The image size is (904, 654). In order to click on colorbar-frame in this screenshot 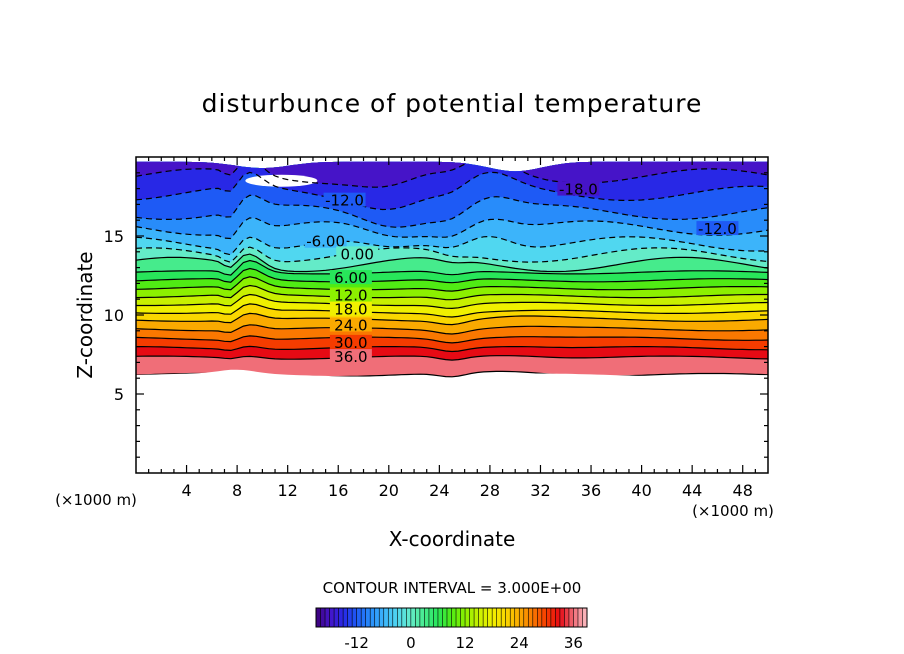, I will do `click(451, 617)`.